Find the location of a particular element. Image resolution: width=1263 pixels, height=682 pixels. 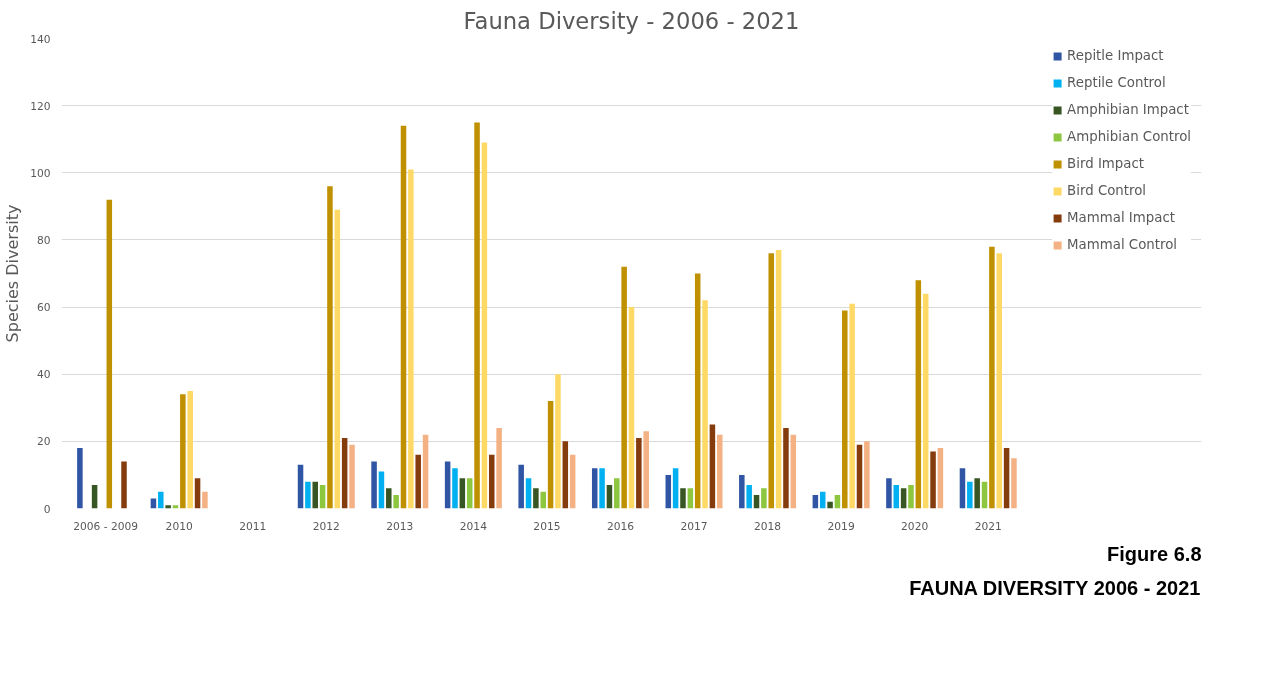

x-tick-label: 2013 is located at coordinates (400, 526).